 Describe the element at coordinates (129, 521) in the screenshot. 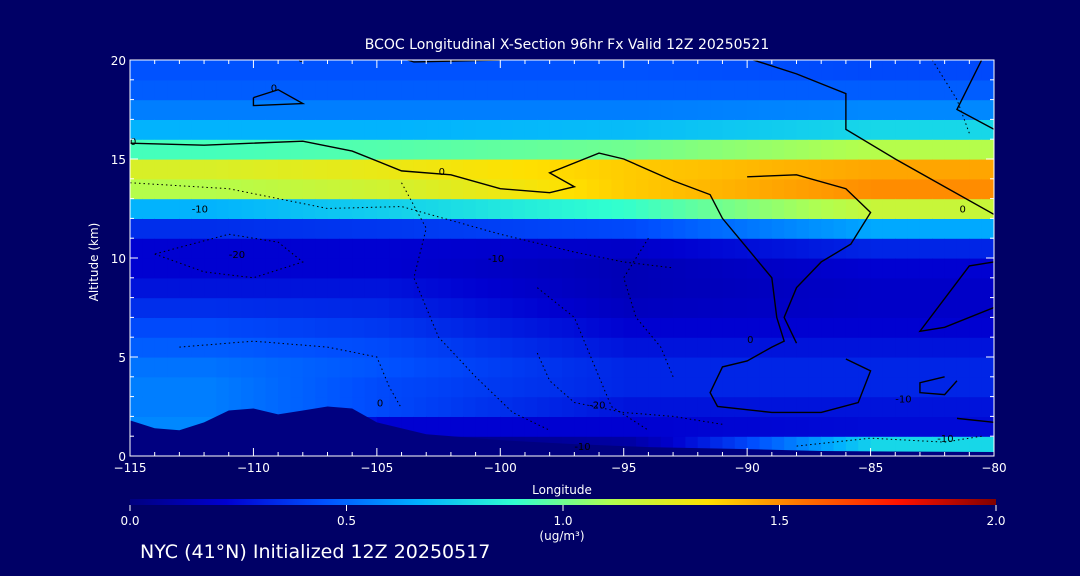

I see `colorbar-tick-label: 0.0` at that location.